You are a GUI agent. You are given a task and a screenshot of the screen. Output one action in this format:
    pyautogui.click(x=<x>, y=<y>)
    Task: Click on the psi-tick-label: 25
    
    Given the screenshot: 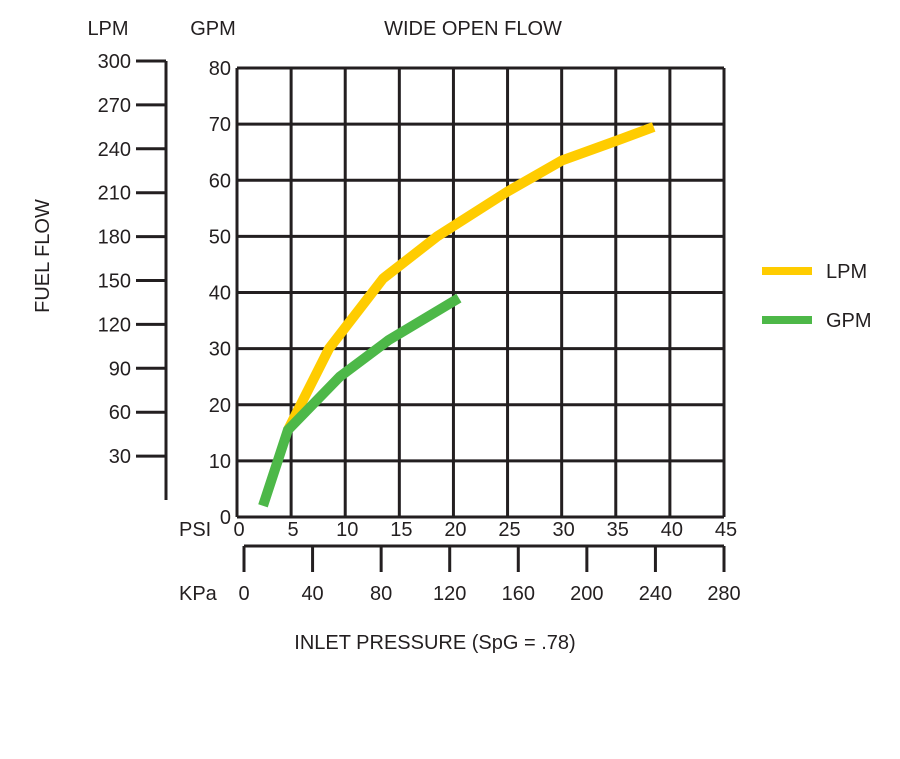 What is the action you would take?
    pyautogui.click(x=509, y=530)
    